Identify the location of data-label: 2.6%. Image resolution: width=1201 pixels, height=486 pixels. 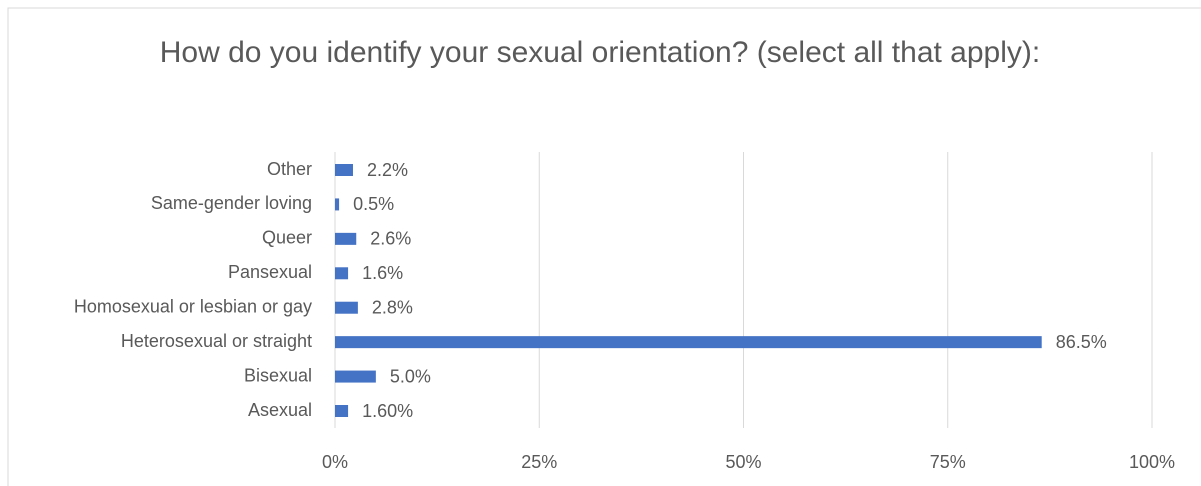
(390, 239).